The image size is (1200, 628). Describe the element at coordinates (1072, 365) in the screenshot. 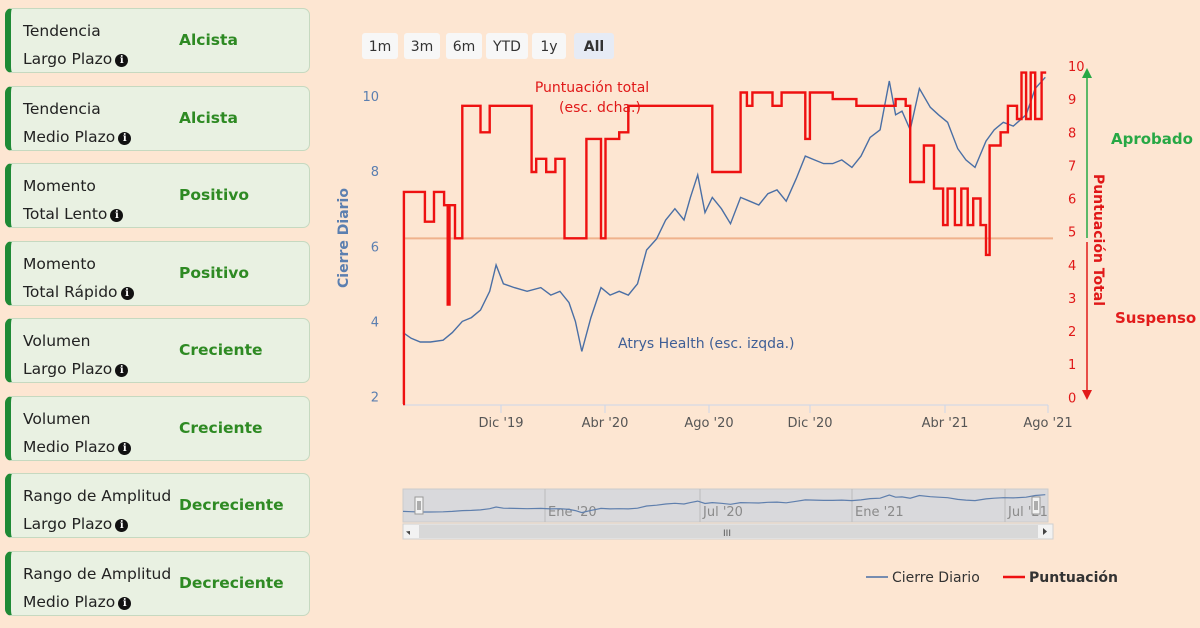

I see `y2-tick-label: 1` at that location.